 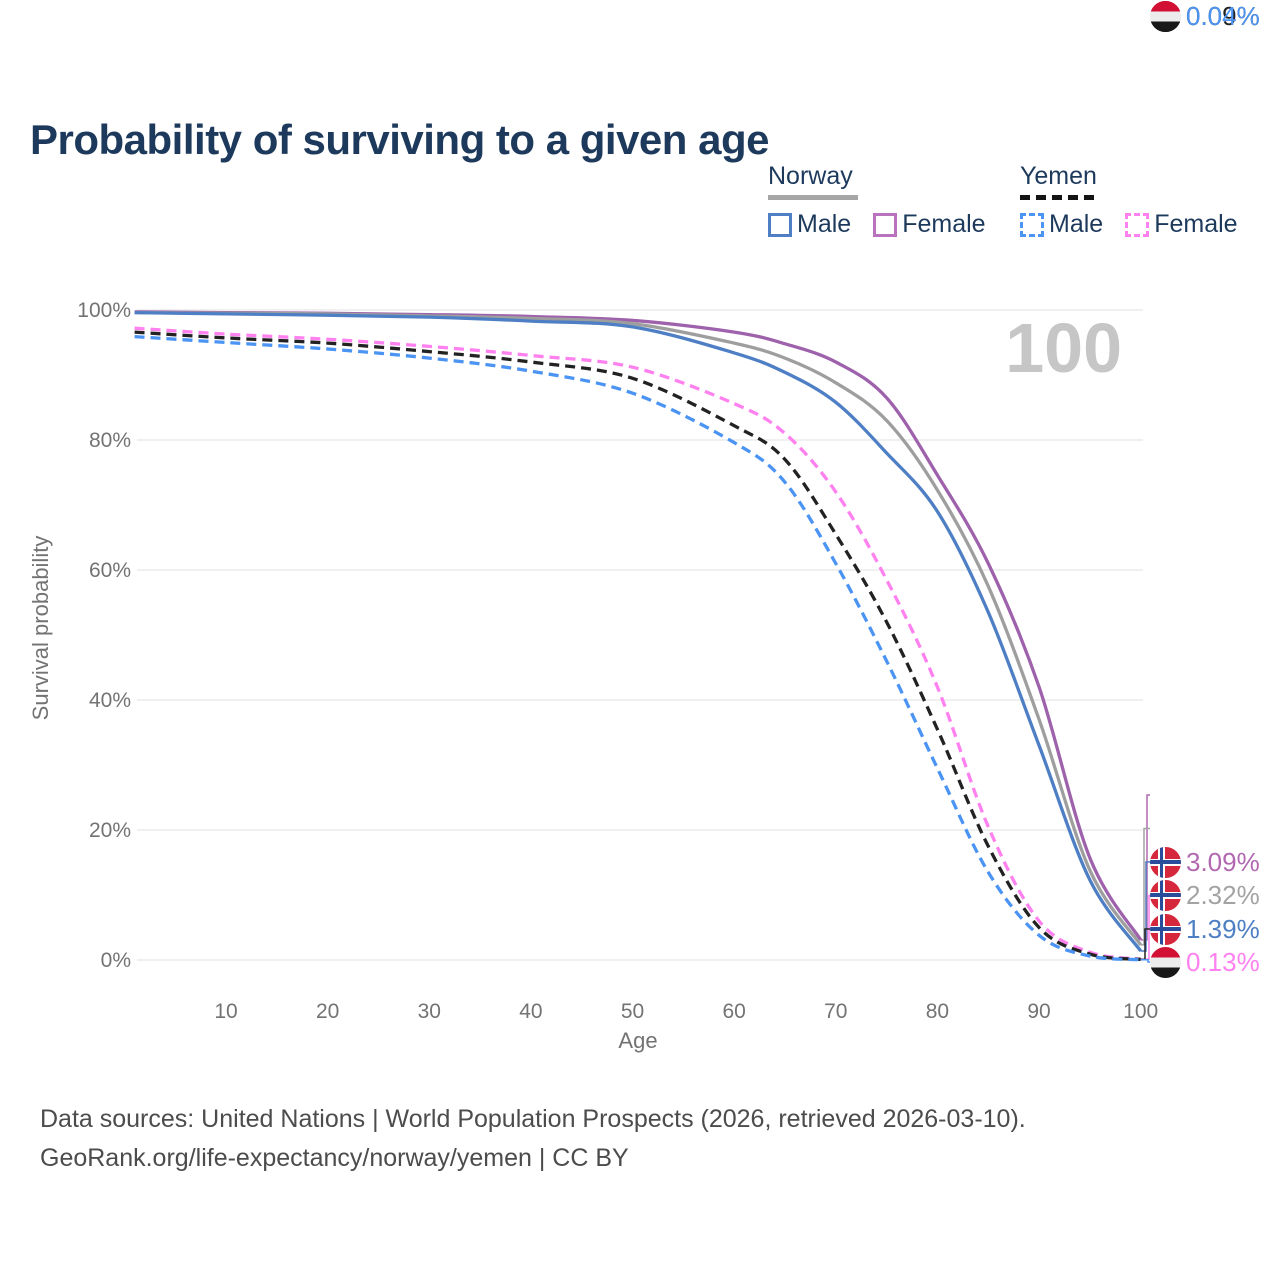 I want to click on end-label-row: 3.09%, so click(x=1205, y=862).